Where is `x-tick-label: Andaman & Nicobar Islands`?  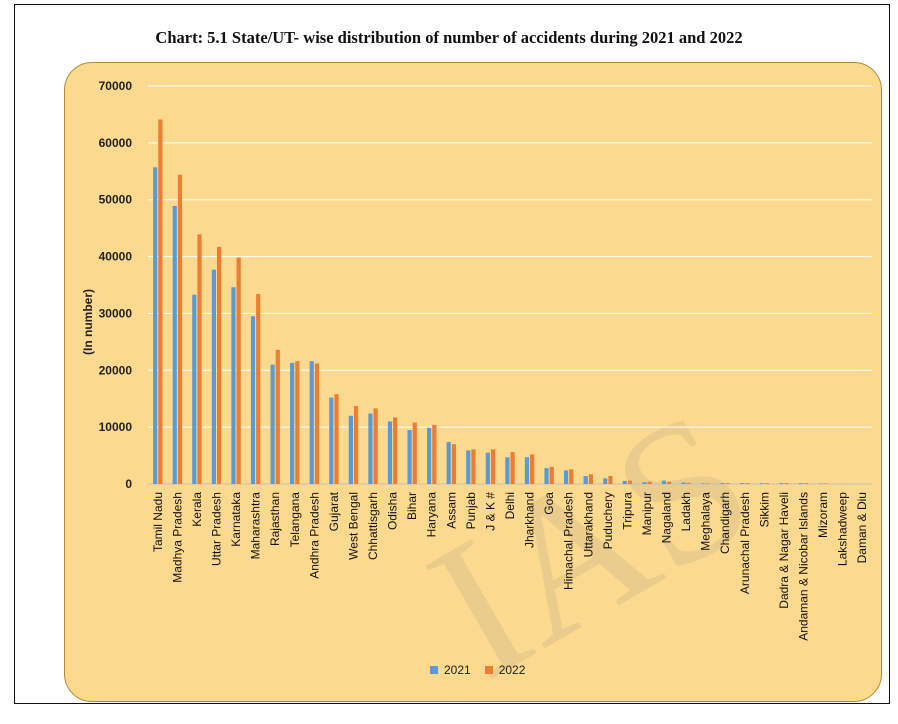
x-tick-label: Andaman & Nicobar Islands is located at coordinates (804, 566).